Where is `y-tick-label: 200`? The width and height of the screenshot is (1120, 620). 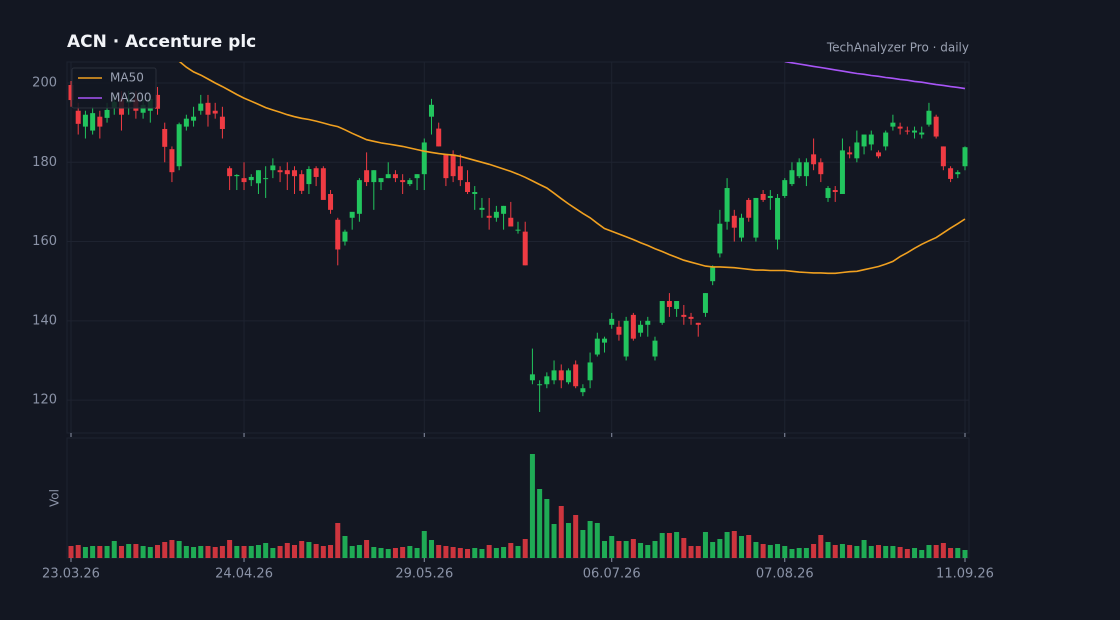 y-tick-label: 200 is located at coordinates (44, 83).